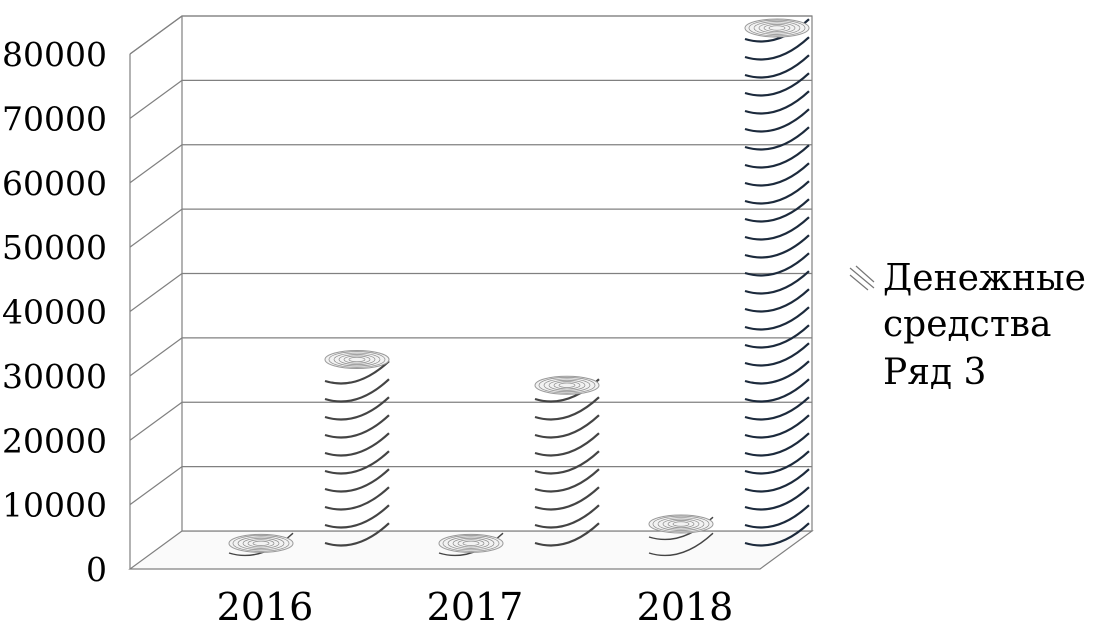  I want to click on y-tick-label: 0, so click(96, 569).